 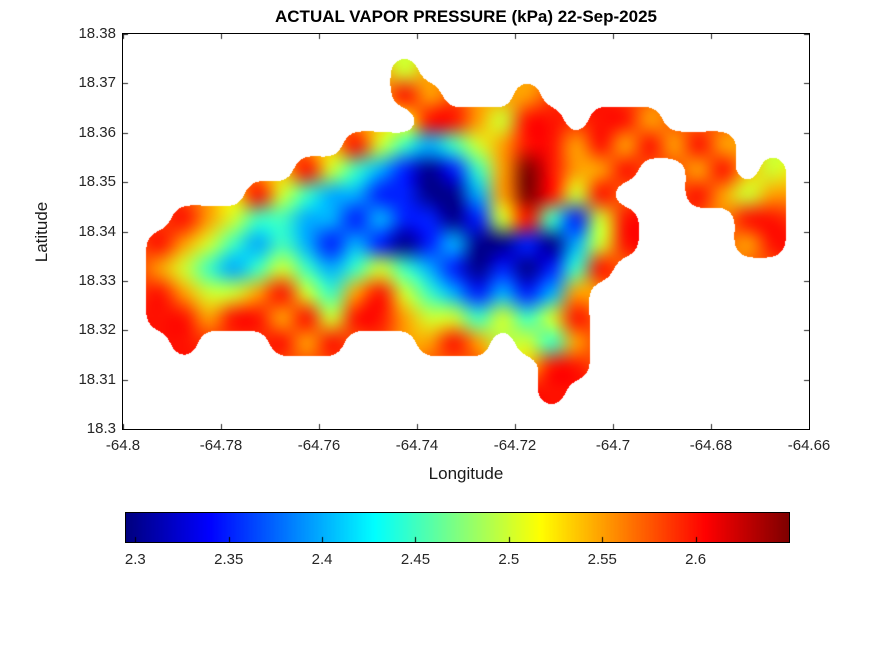 What do you see at coordinates (613, 445) in the screenshot?
I see `x-tick-label: -64.7` at bounding box center [613, 445].